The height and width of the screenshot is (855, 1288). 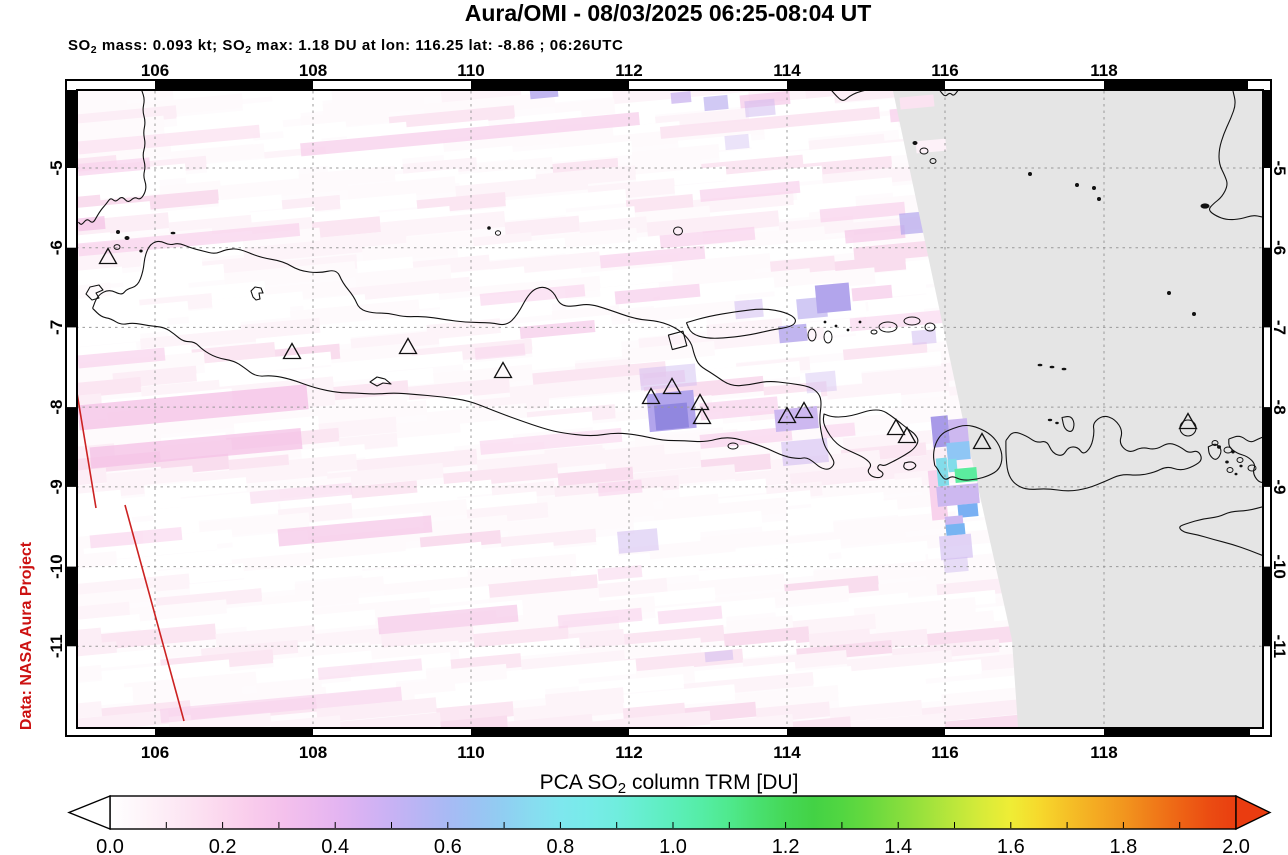 What do you see at coordinates (223, 845) in the screenshot?
I see `svg-text: 0.2` at bounding box center [223, 845].